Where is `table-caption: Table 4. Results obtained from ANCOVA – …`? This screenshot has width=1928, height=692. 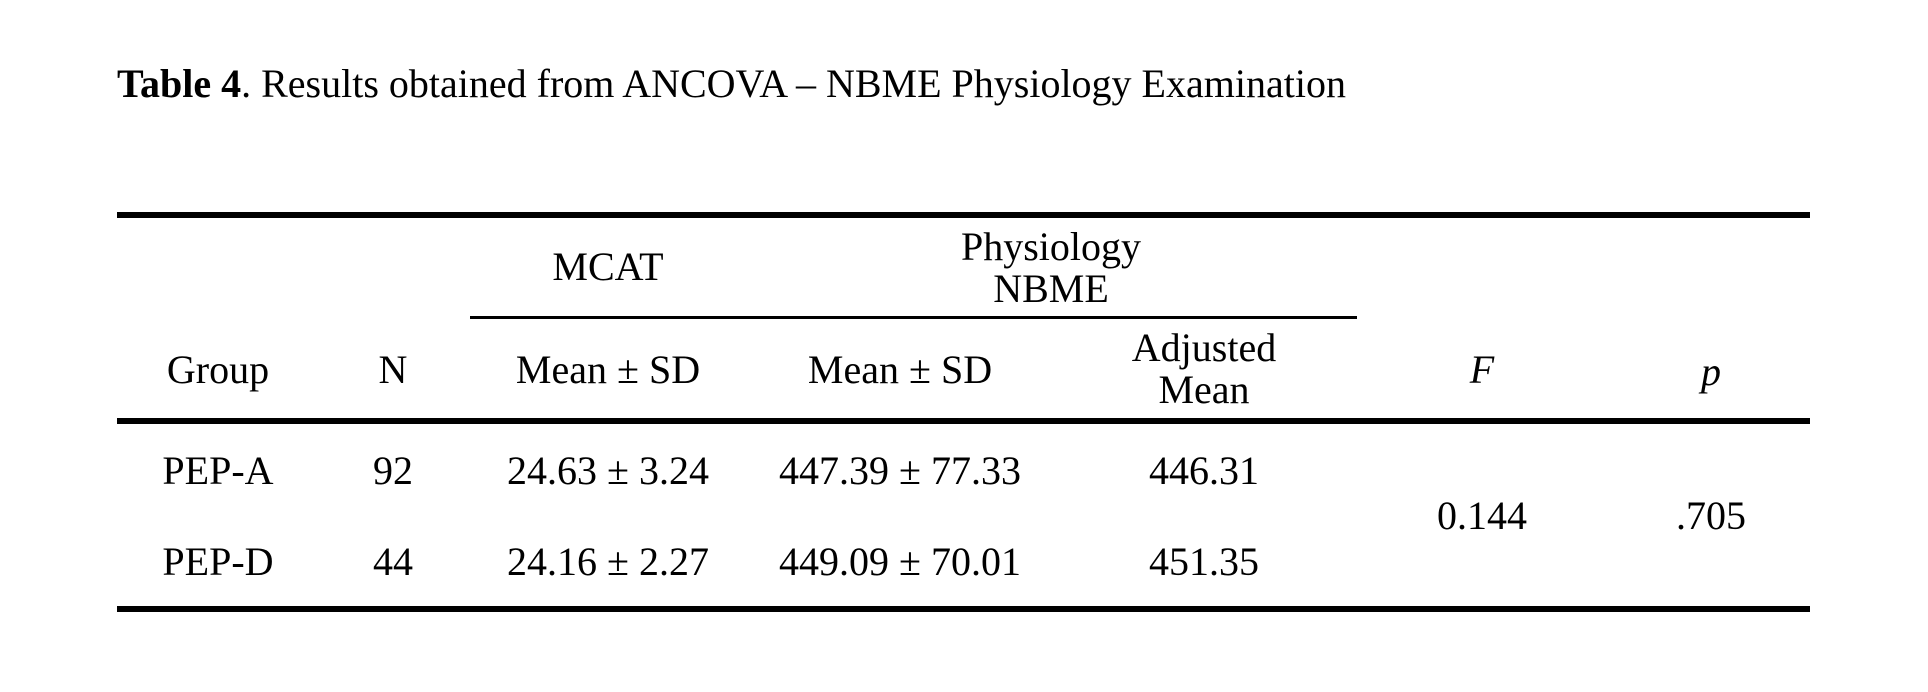
table-caption: Table 4. Results obtained from ANCOVA – … is located at coordinates (731, 84).